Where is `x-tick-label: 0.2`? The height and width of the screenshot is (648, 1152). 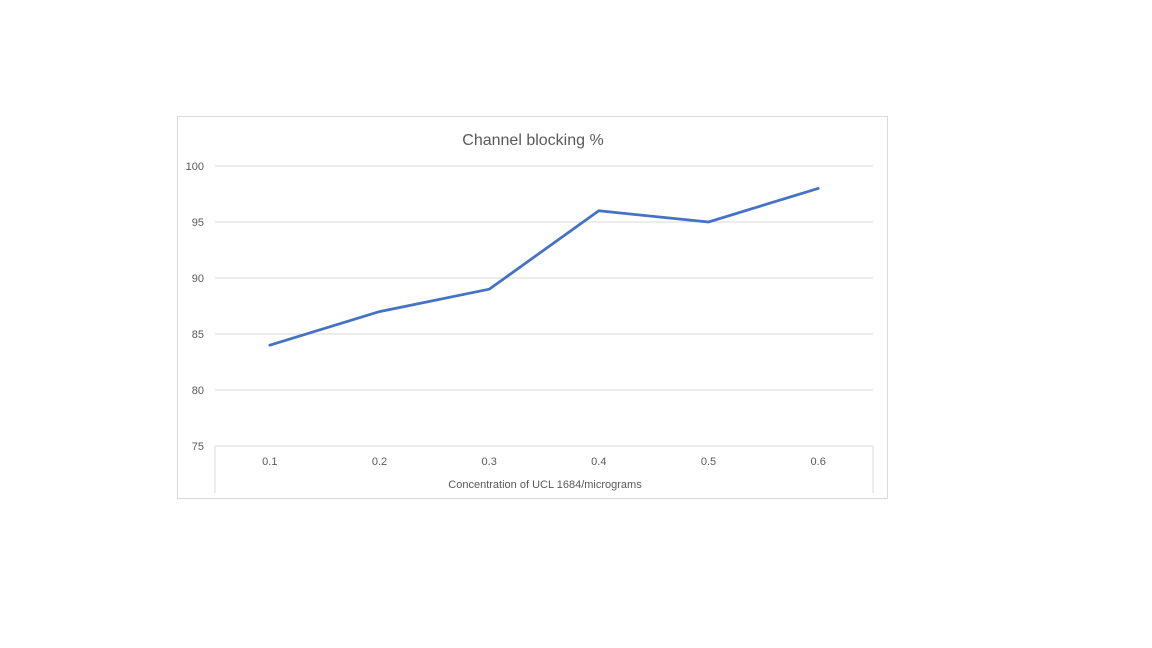
x-tick-label: 0.2 is located at coordinates (379, 462).